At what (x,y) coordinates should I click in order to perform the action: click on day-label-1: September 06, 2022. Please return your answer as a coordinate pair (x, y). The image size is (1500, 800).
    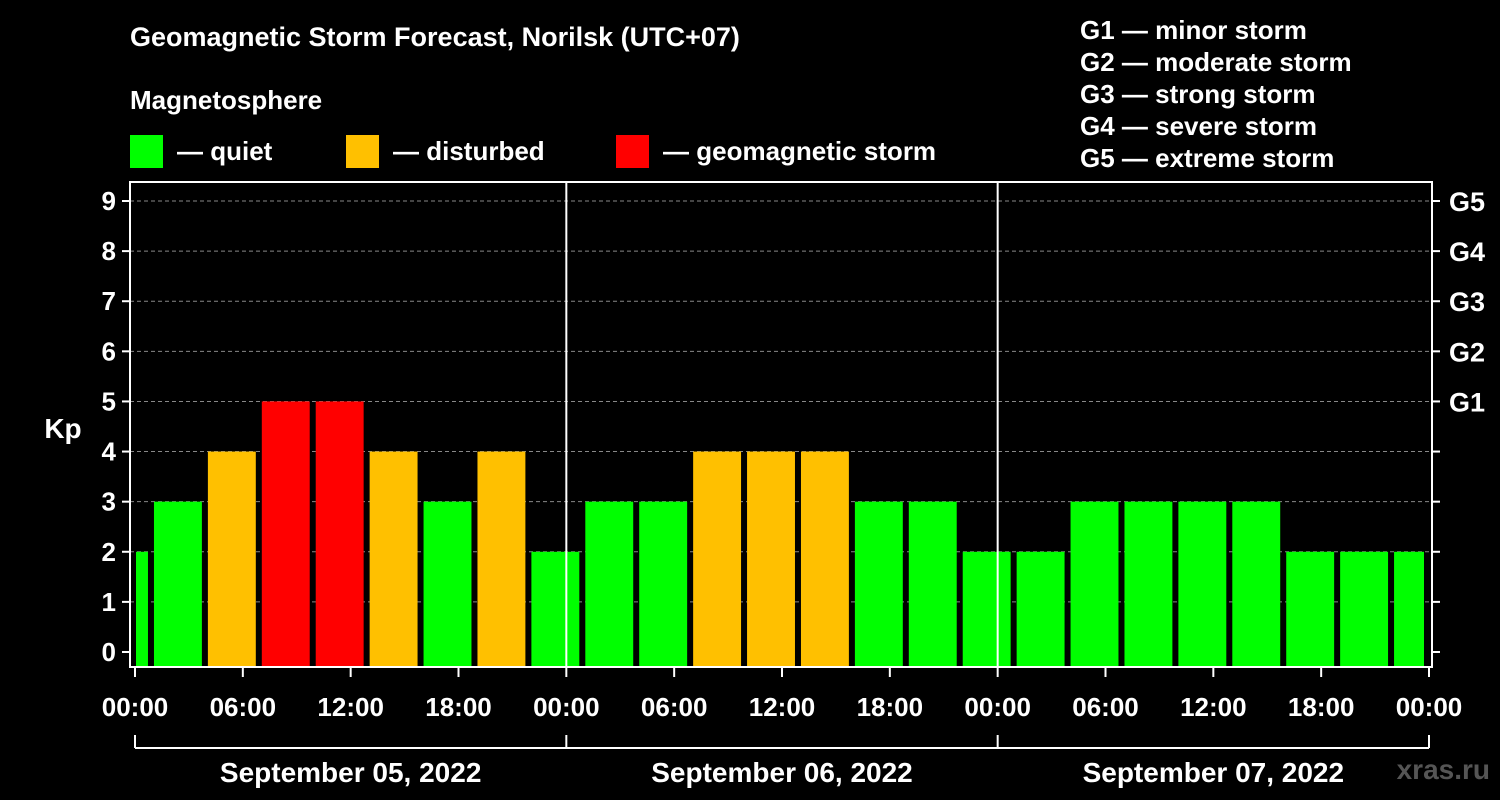
    Looking at the image, I should click on (782, 772).